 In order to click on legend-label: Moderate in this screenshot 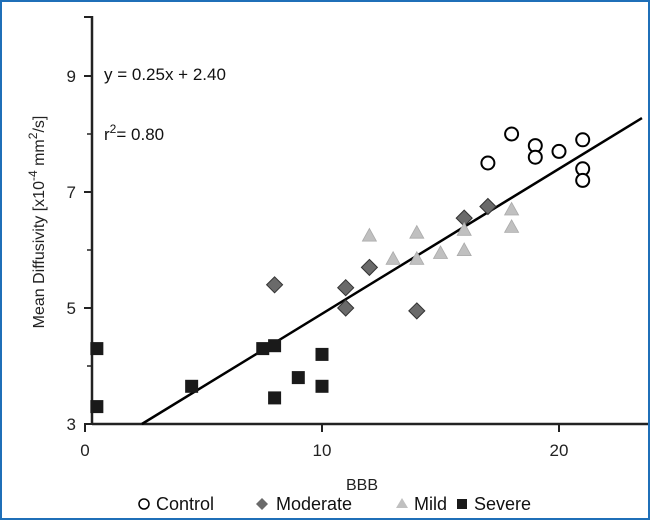, I will do `click(314, 504)`.